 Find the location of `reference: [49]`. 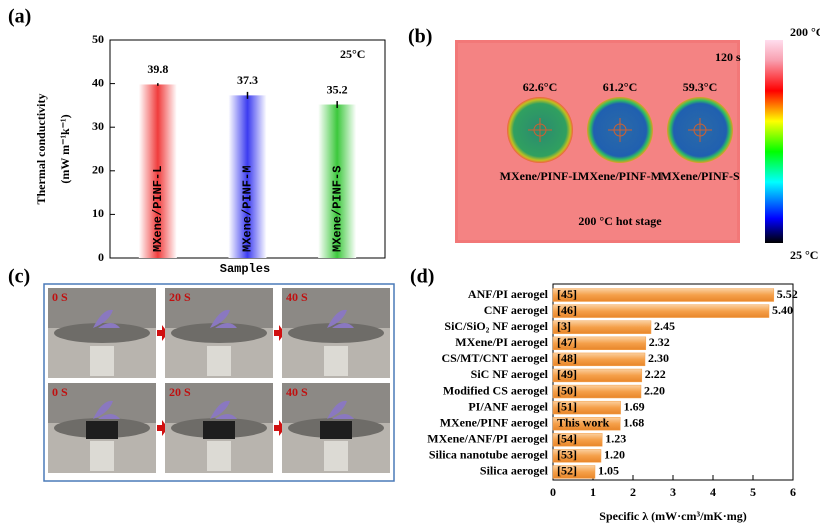

reference: [49] is located at coordinates (567, 374).